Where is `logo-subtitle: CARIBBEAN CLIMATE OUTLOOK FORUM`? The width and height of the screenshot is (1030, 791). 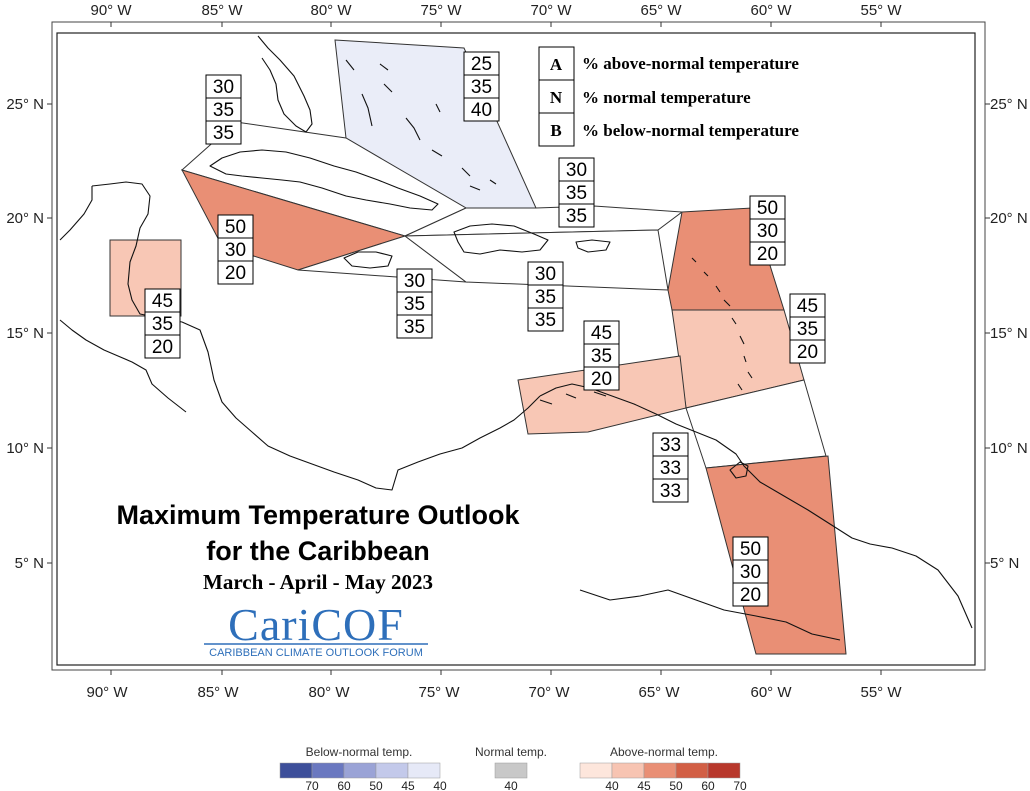
logo-subtitle: CARIBBEAN CLIMATE OUTLOOK FORUM is located at coordinates (316, 653).